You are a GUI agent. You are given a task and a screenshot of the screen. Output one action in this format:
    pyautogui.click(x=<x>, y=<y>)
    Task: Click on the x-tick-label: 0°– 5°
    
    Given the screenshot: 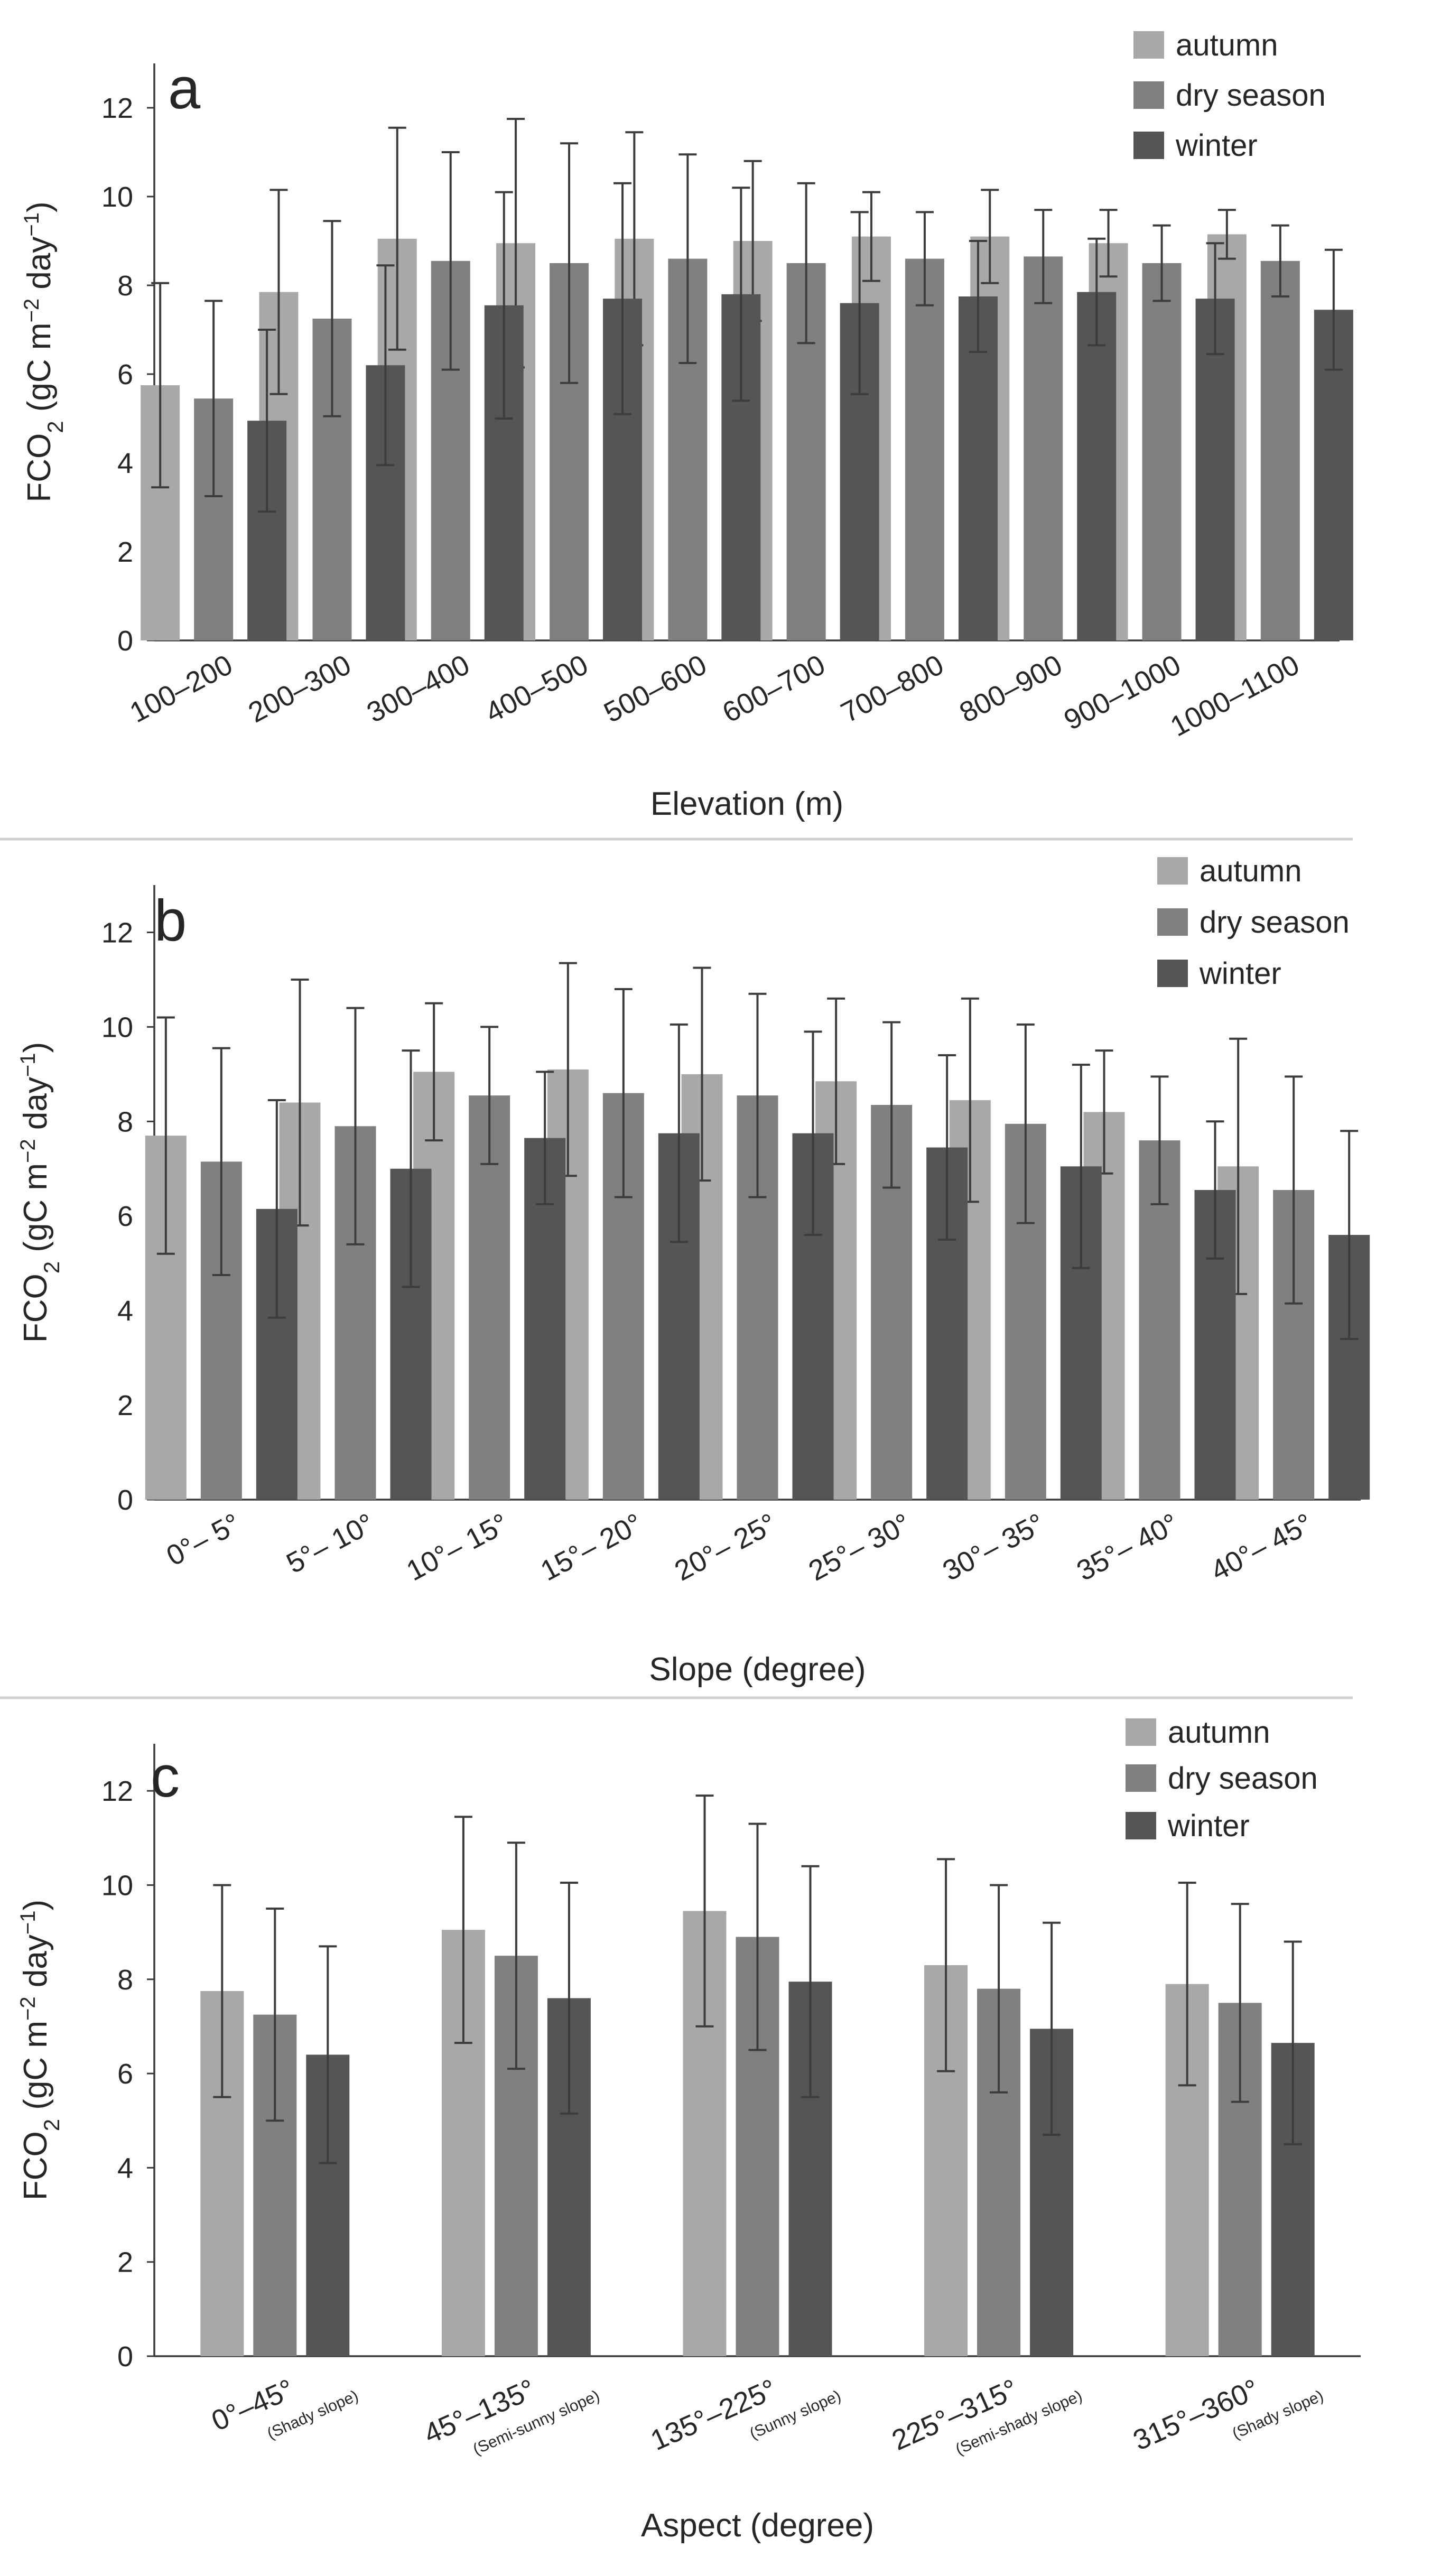 What is the action you would take?
    pyautogui.click(x=203, y=1540)
    